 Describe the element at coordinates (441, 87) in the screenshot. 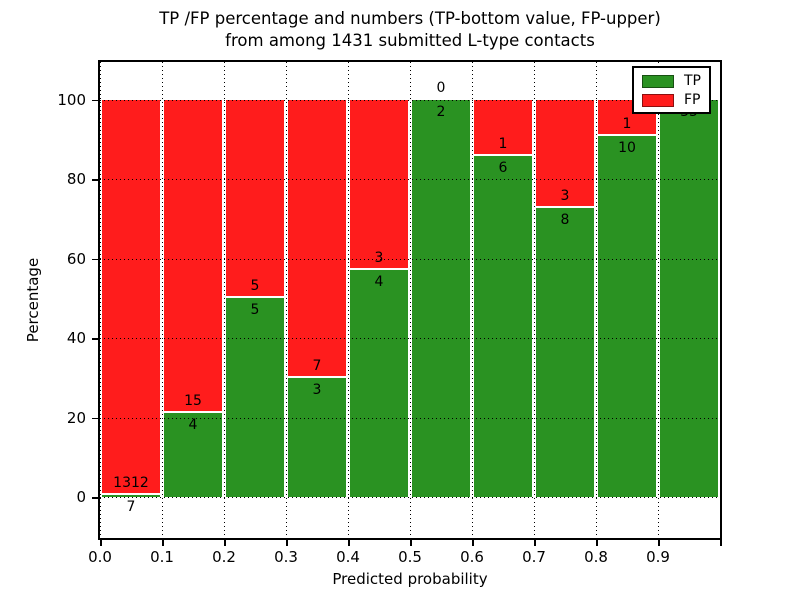

I see `fp-count-label: 0` at that location.